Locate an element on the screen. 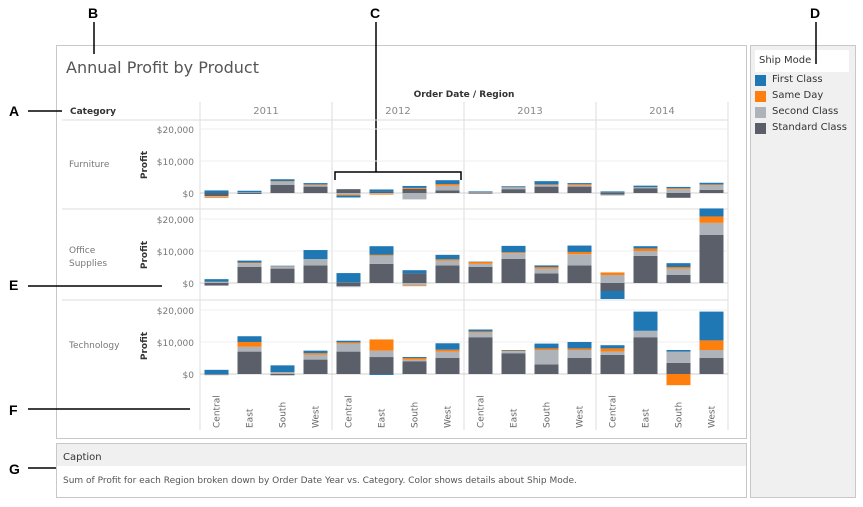 Image resolution: width=863 pixels, height=507 pixels. callout-d: D is located at coordinates (815, 13).